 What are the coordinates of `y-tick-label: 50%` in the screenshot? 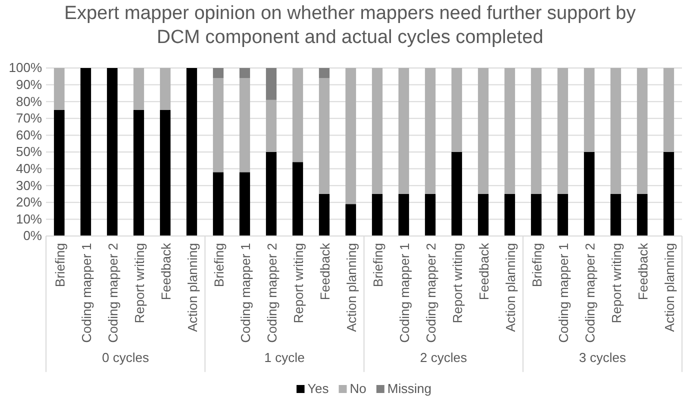 It's located at (29, 152).